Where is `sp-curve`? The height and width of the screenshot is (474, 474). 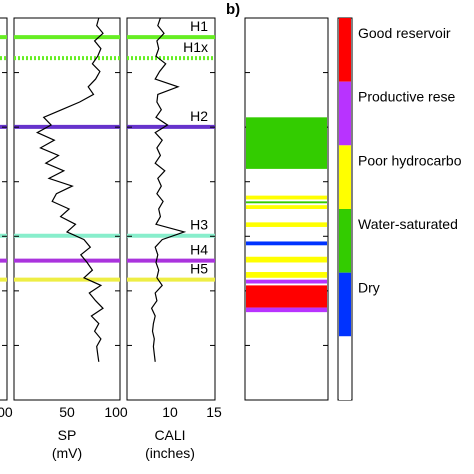 sp-curve is located at coordinates (69, 189).